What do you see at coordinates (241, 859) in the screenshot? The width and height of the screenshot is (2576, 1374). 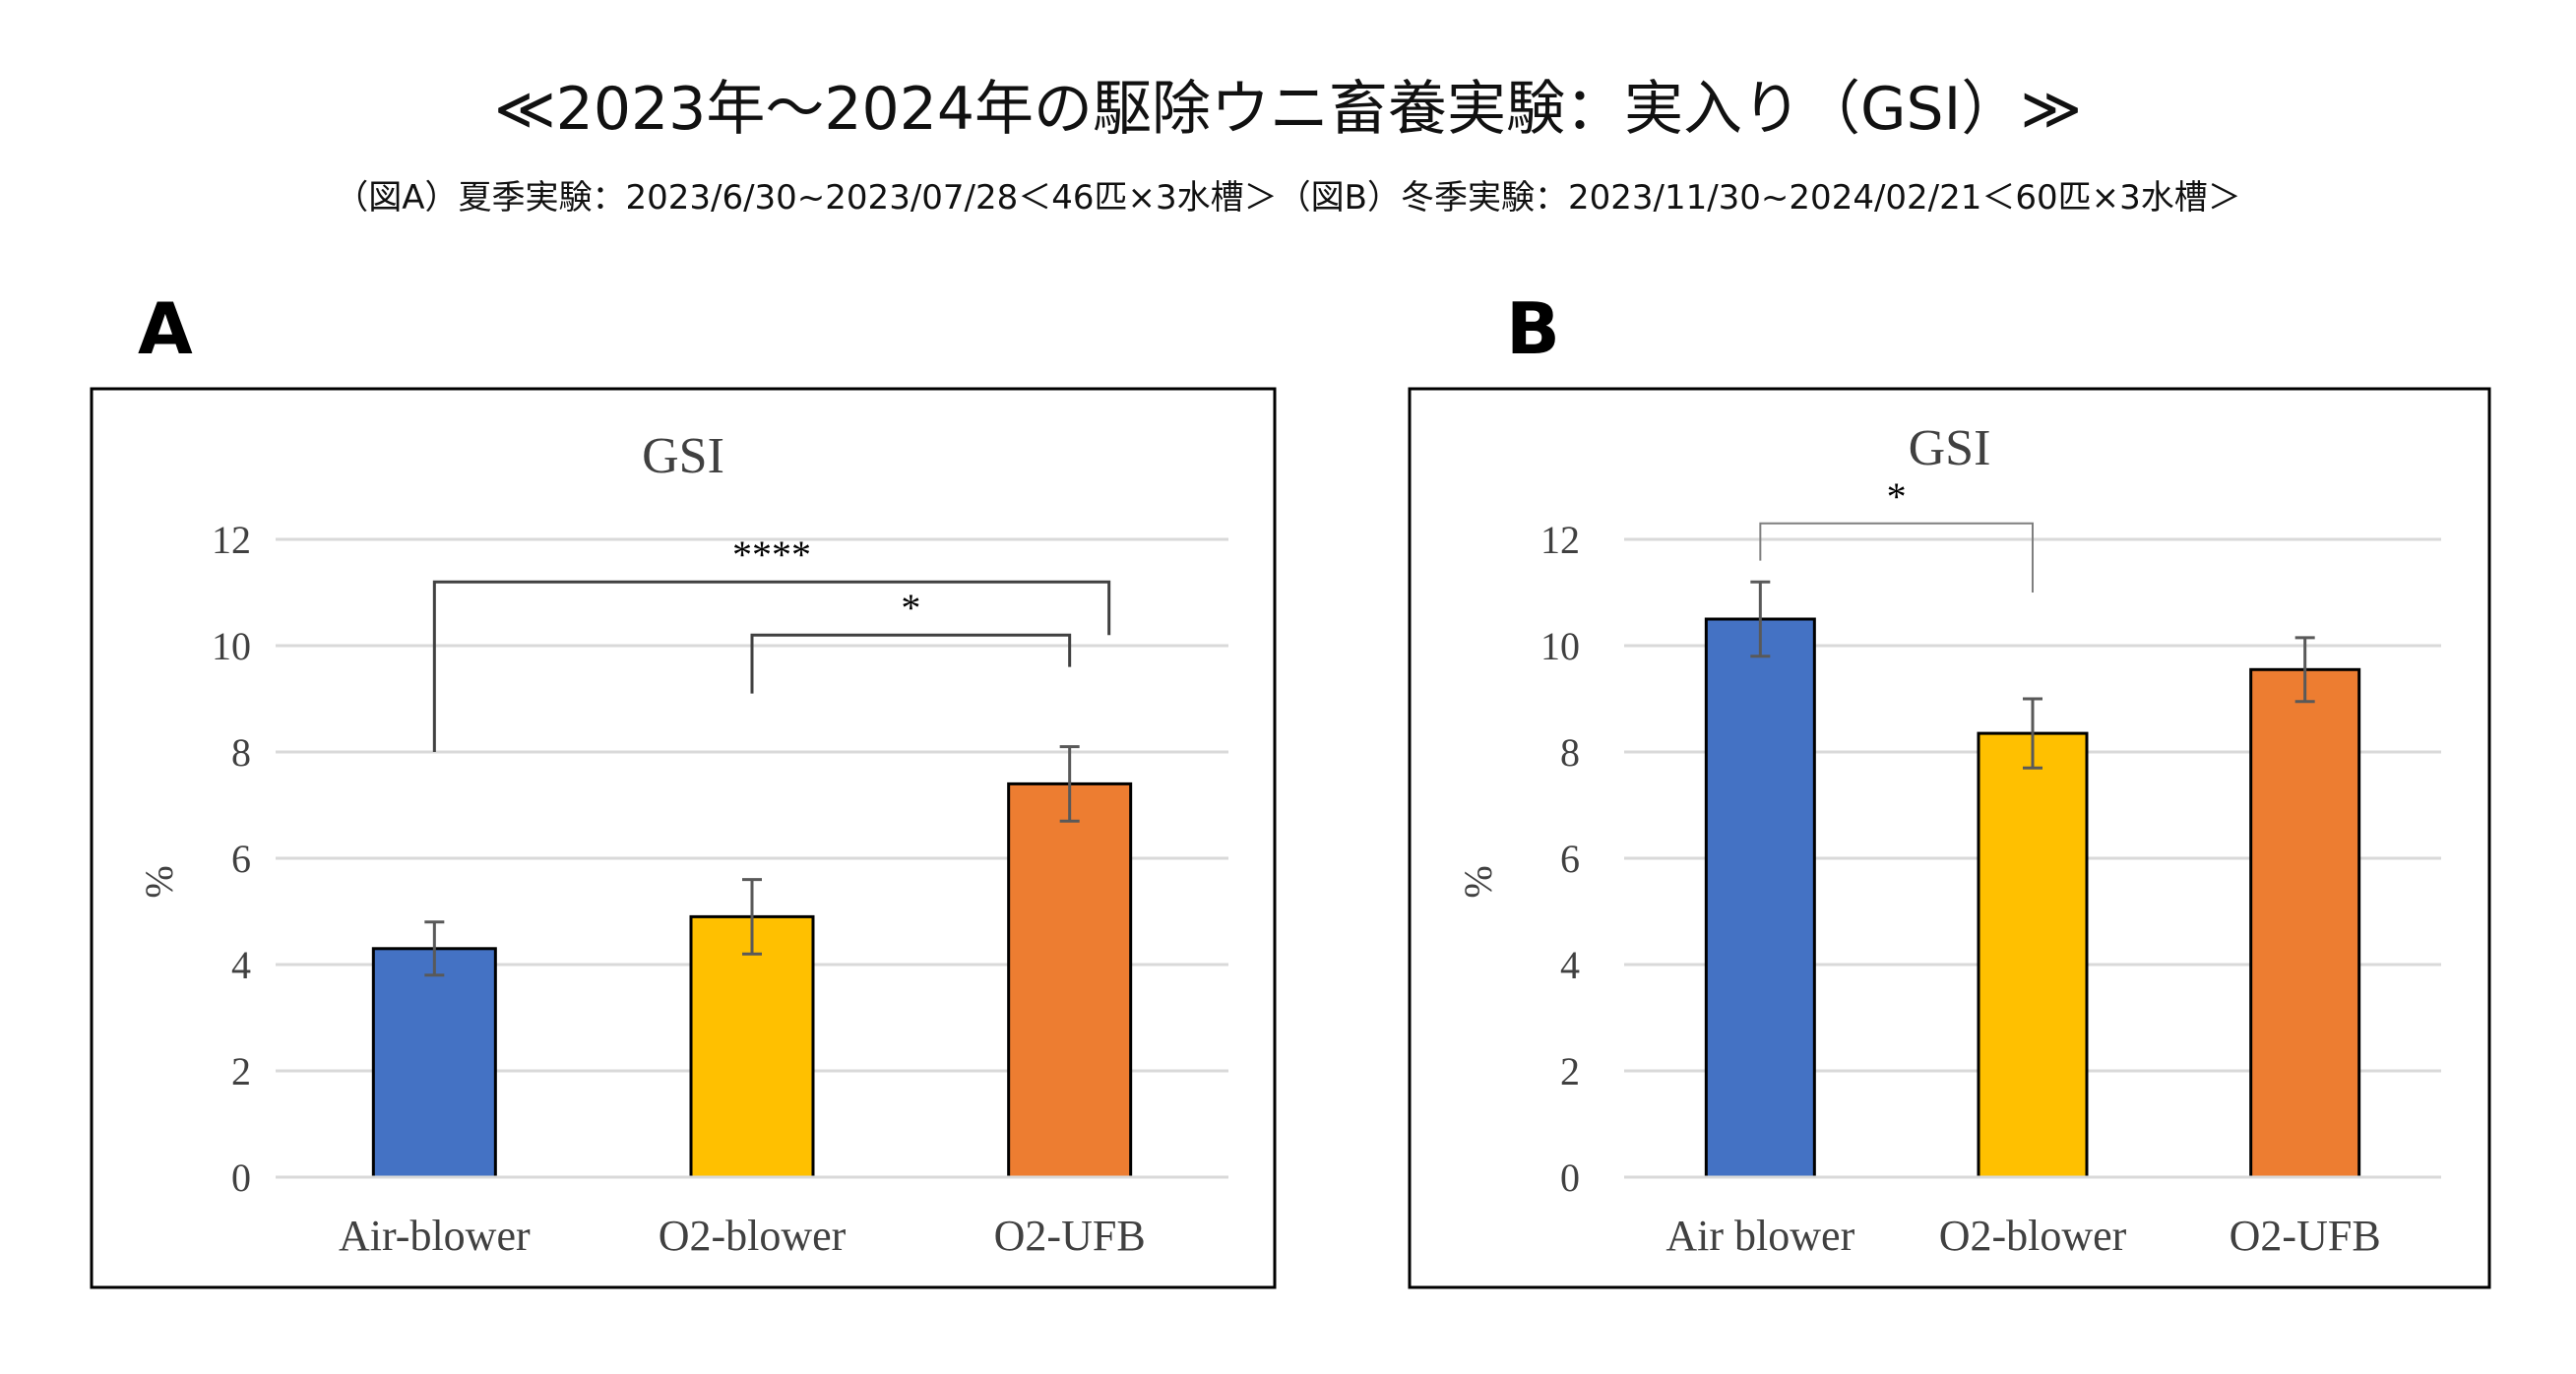 I see `y-tick-label-a-6: 6` at bounding box center [241, 859].